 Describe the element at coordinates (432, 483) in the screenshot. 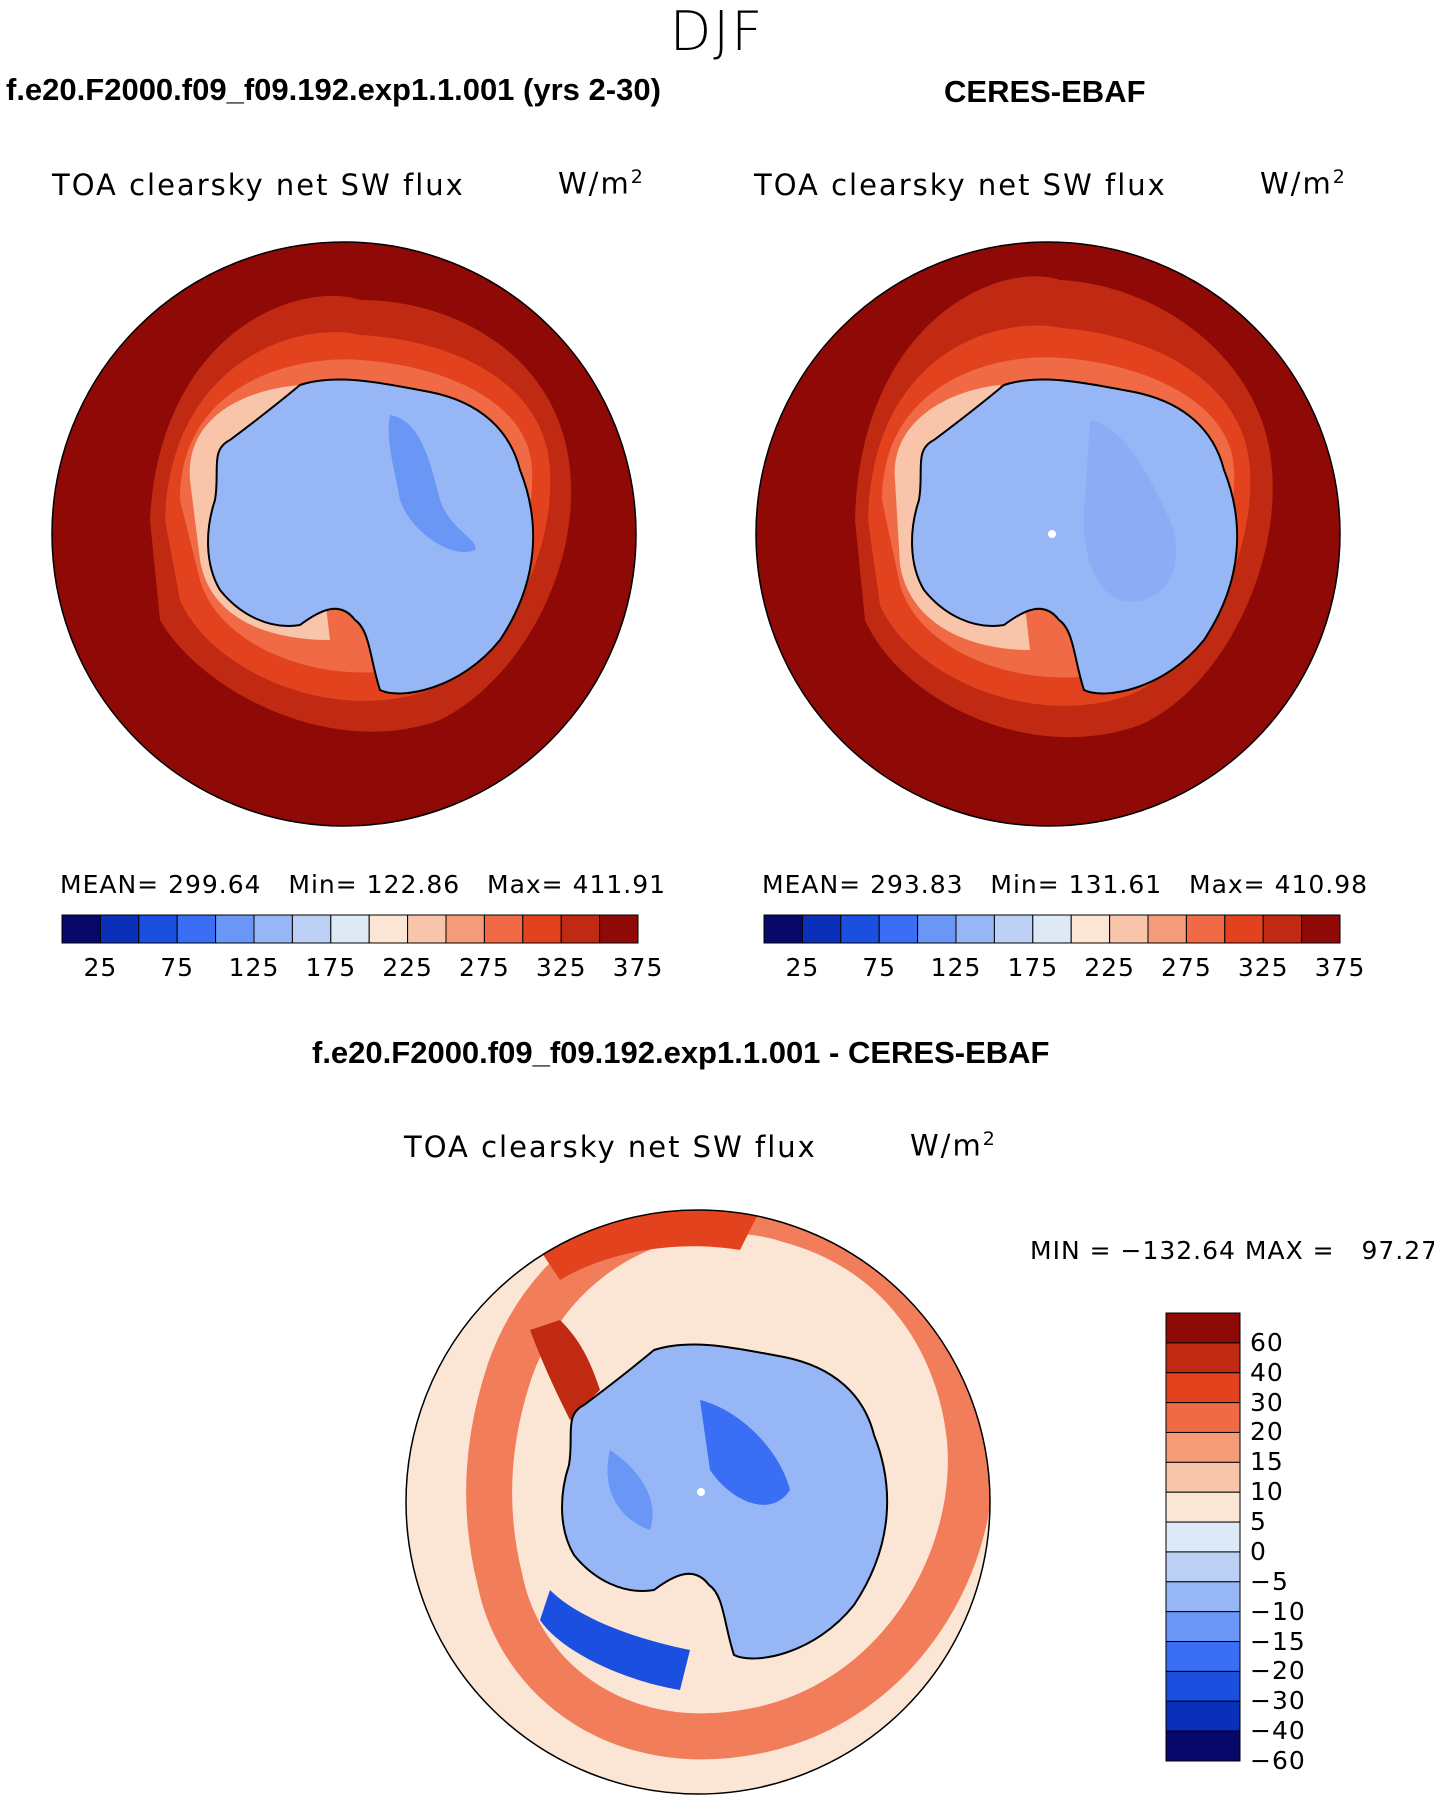

I see `antarctica-interior` at that location.